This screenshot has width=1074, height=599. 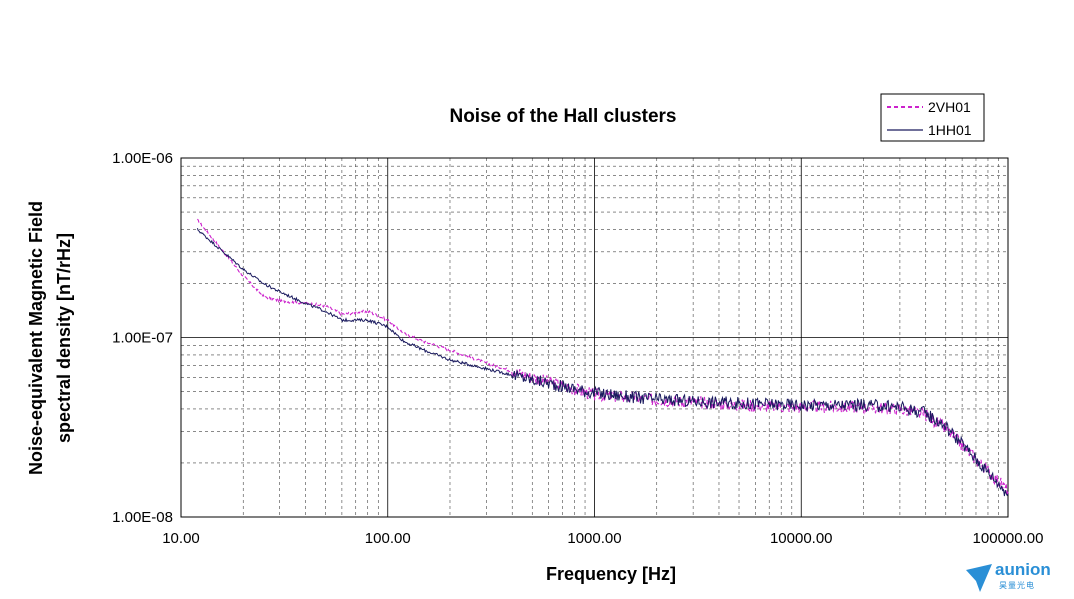 What do you see at coordinates (64, 338) in the screenshot?
I see `y-axis-title-line2: spectral density [nT/rHz]` at bounding box center [64, 338].